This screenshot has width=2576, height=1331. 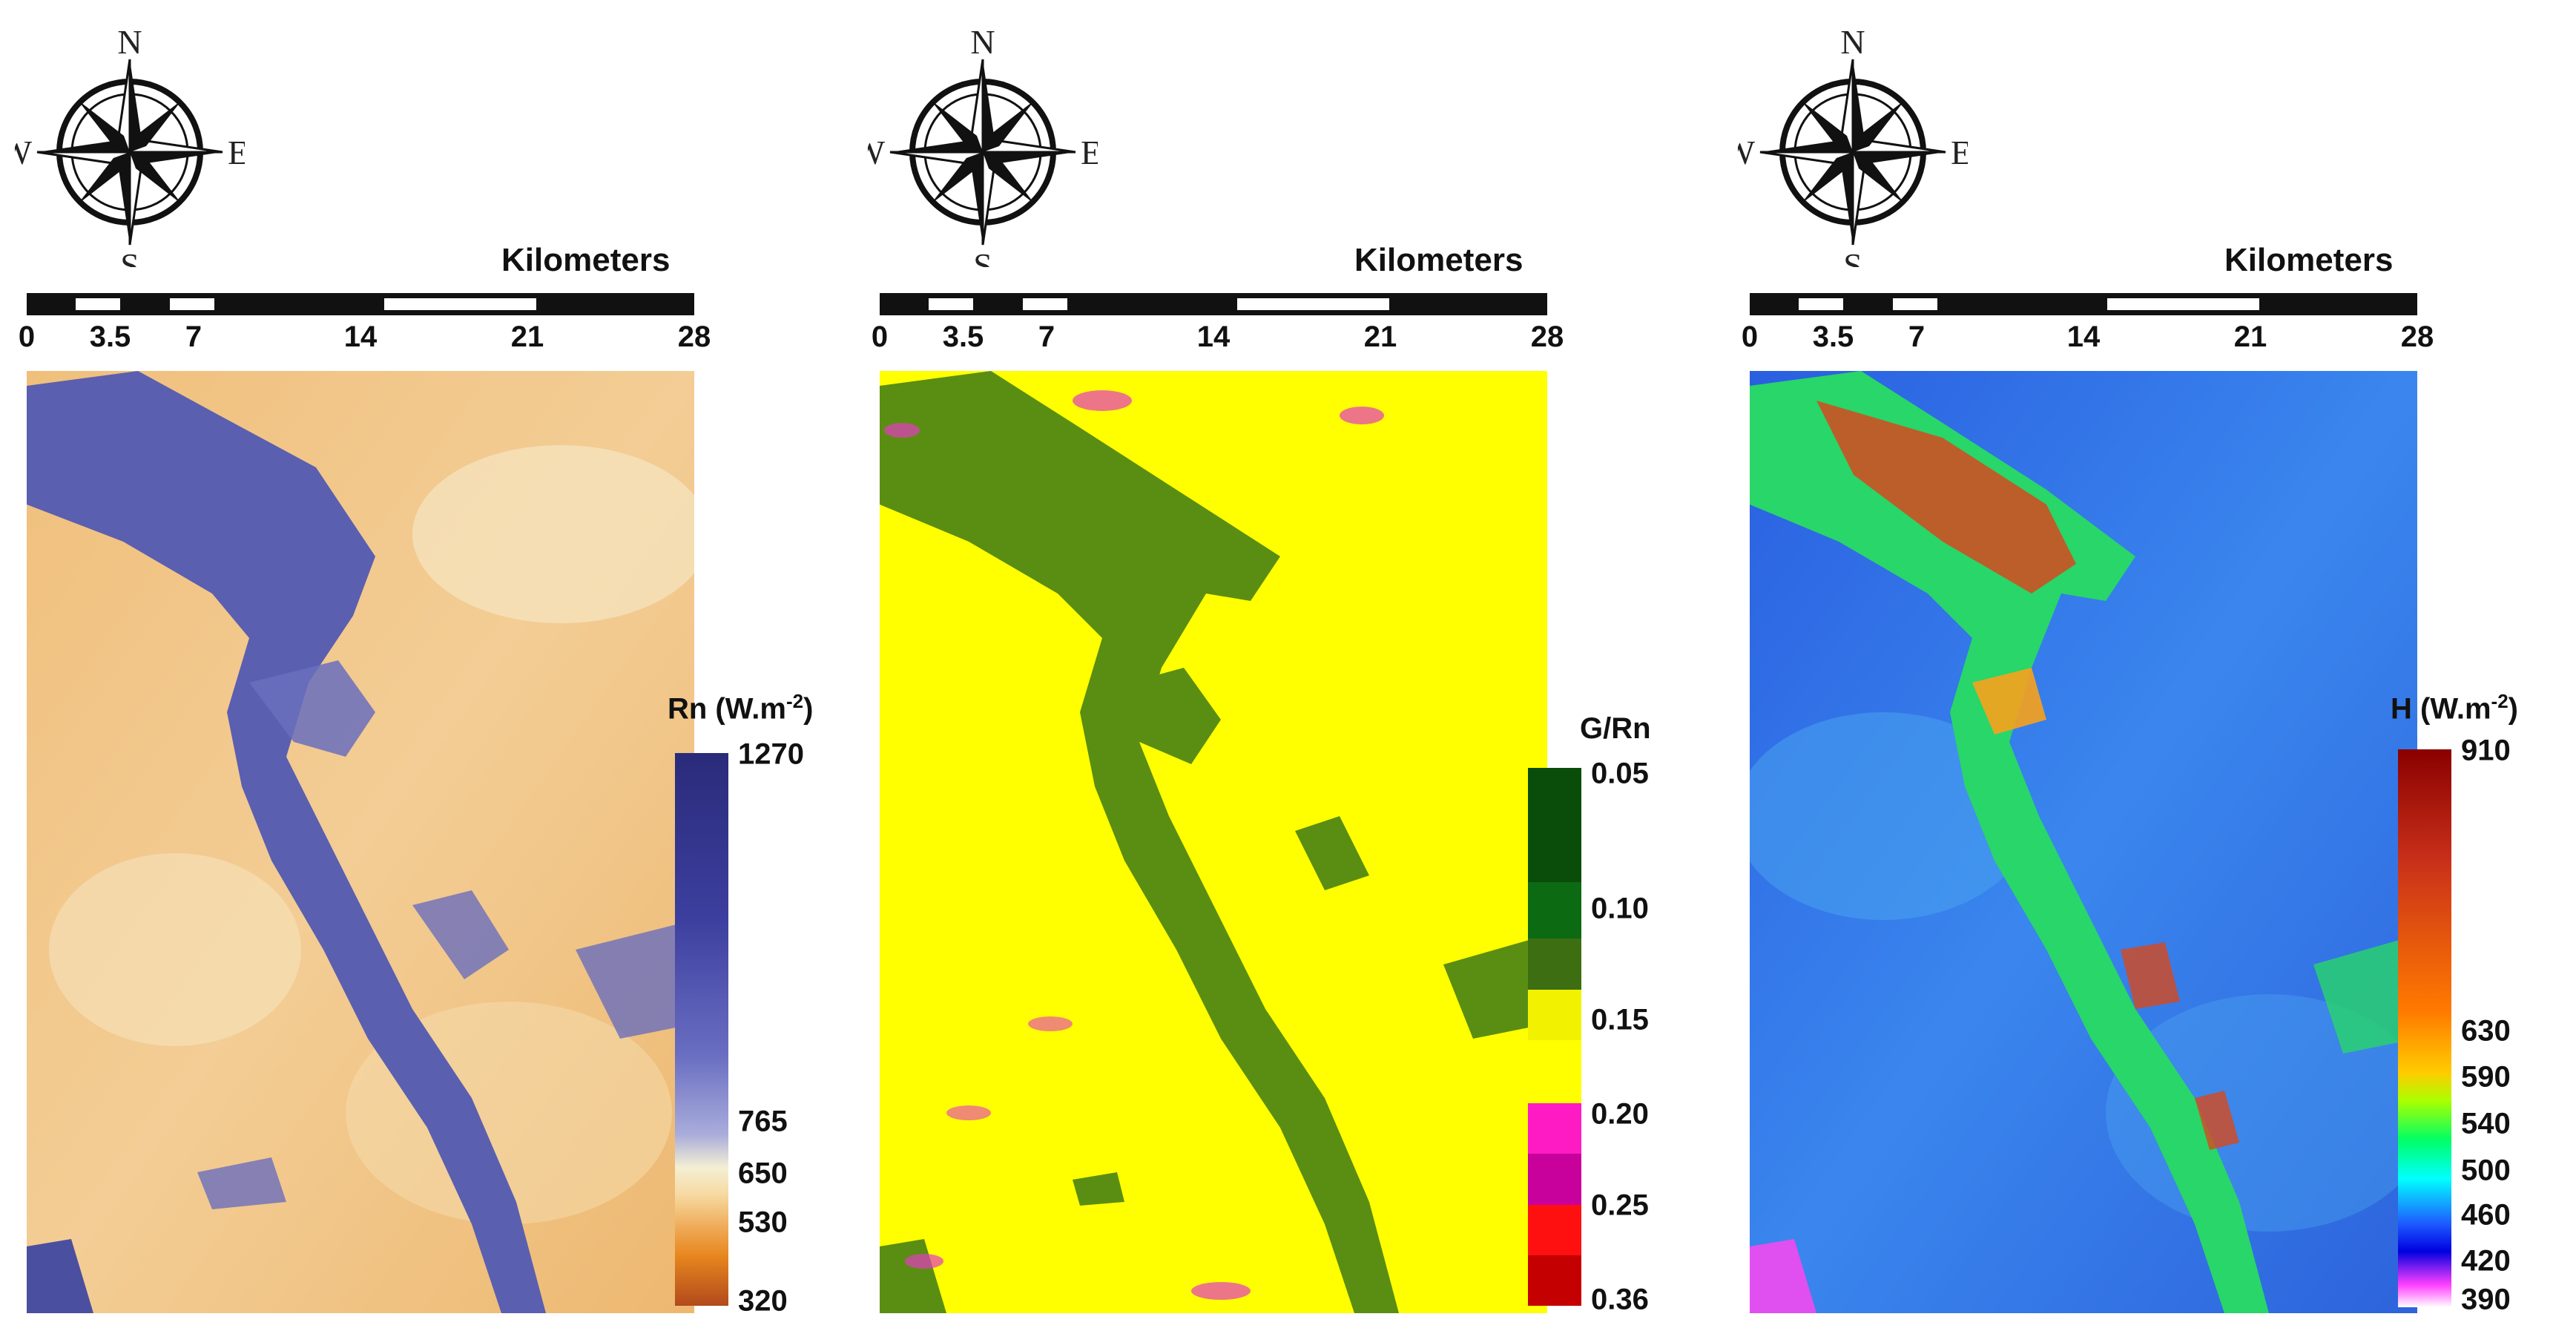 I want to click on legend-label: 0.20, so click(x=1620, y=1114).